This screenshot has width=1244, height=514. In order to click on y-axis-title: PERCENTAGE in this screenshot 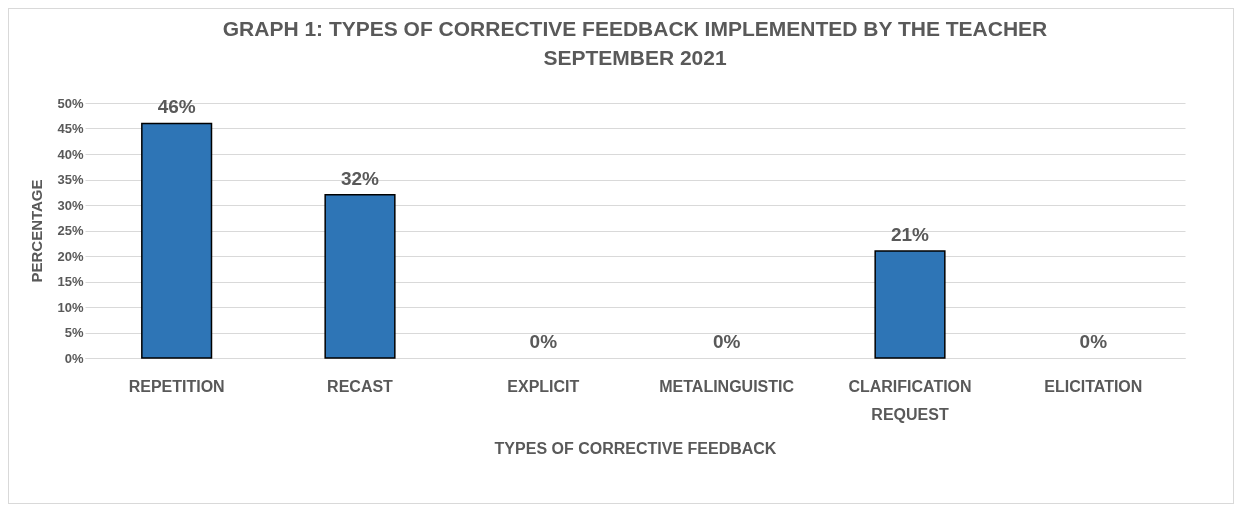, I will do `click(37, 231)`.